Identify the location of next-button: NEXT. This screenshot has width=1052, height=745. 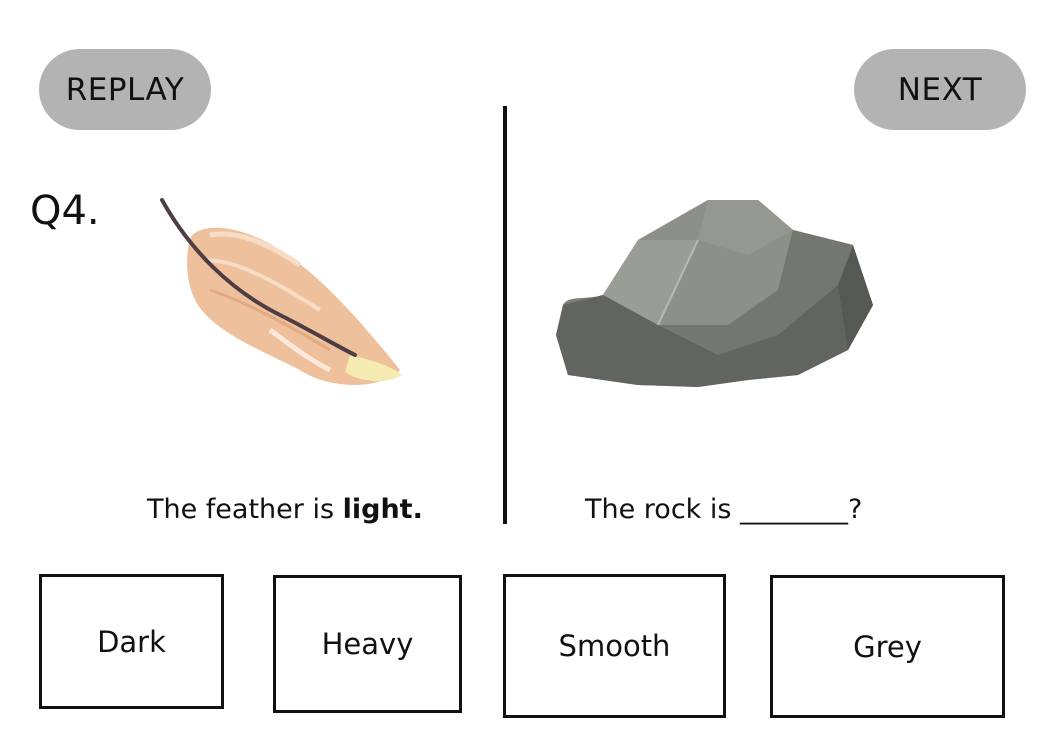
(940, 89).